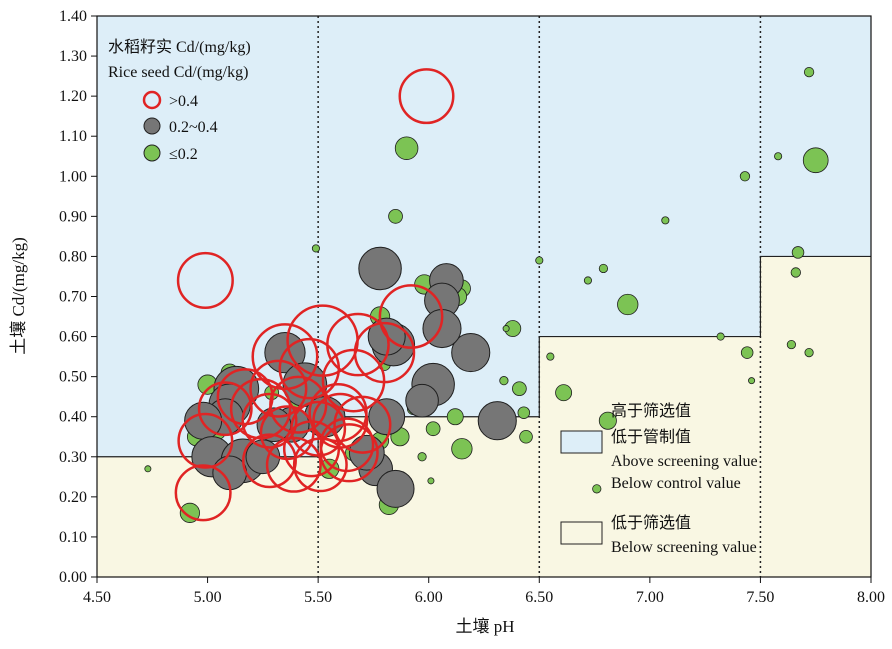  What do you see at coordinates (318, 597) in the screenshot?
I see `x-tick-label: 5.50` at bounding box center [318, 597].